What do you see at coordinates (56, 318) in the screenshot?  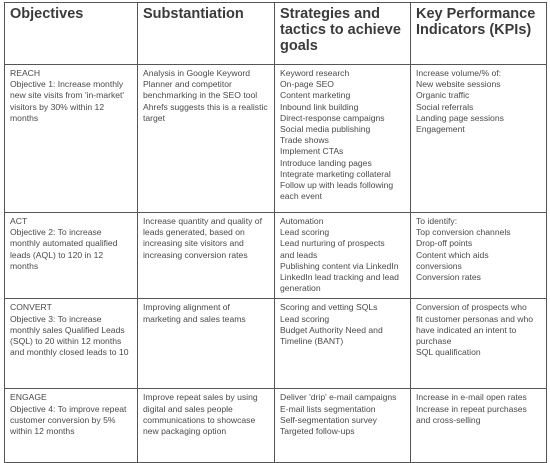 I see `cell-line: Objective 3: To increase` at bounding box center [56, 318].